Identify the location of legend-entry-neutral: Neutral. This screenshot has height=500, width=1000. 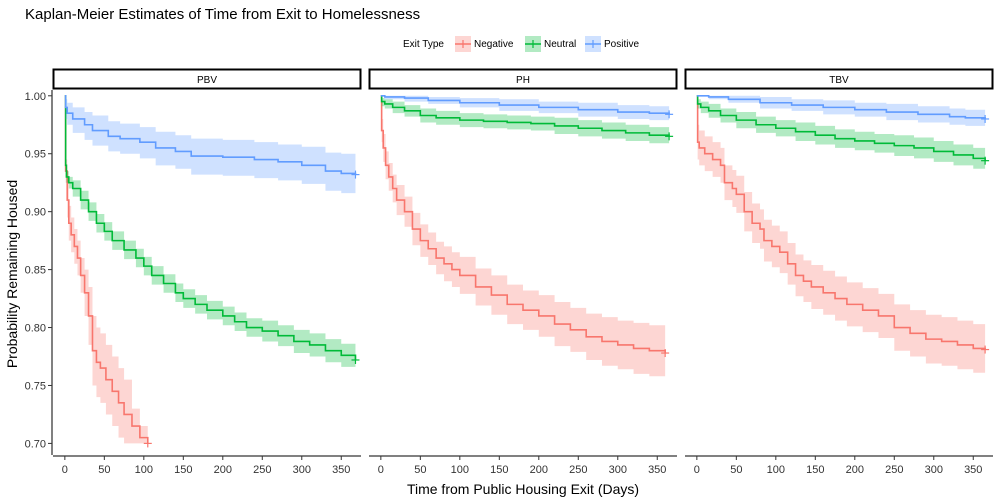
(550, 44).